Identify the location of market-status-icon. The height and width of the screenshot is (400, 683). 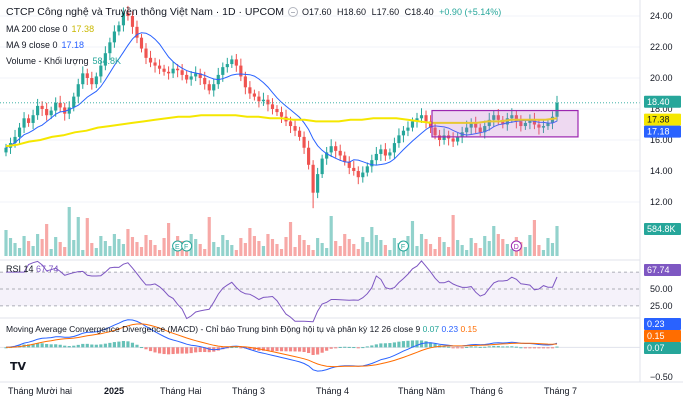
(292, 12).